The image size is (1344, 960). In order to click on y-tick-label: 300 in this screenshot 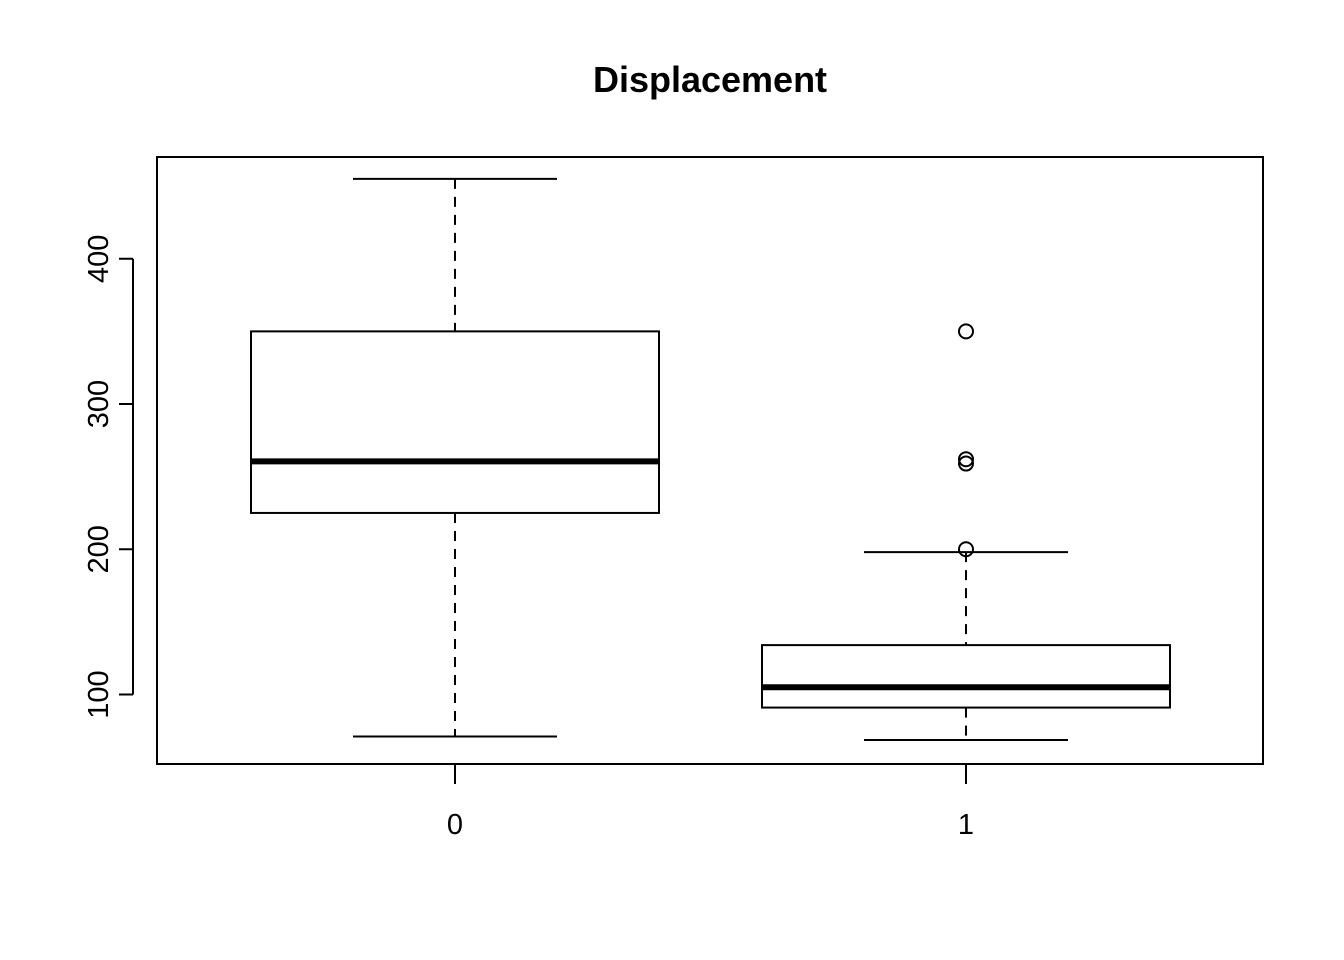, I will do `click(99, 404)`.